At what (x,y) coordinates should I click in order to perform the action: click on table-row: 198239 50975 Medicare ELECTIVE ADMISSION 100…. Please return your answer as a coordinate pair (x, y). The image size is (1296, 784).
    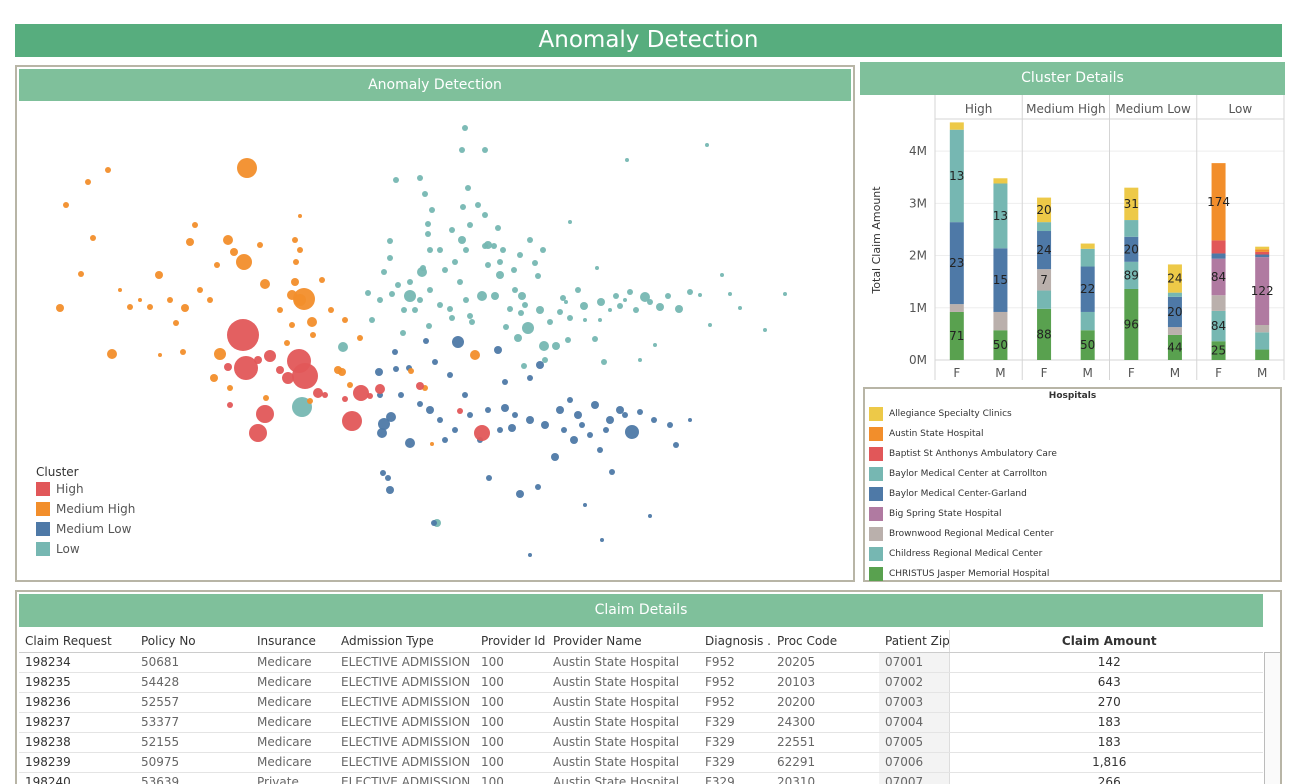
    Looking at the image, I should click on (641, 762).